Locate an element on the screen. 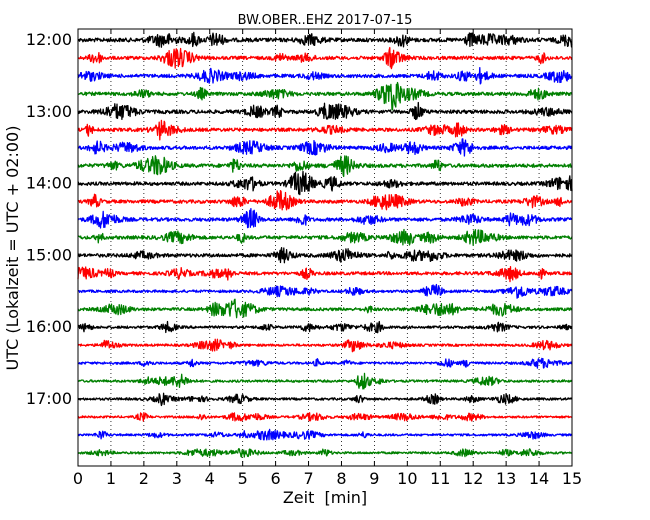 This screenshot has height=520, width=650. x-tick-label: 3 is located at coordinates (177, 478).